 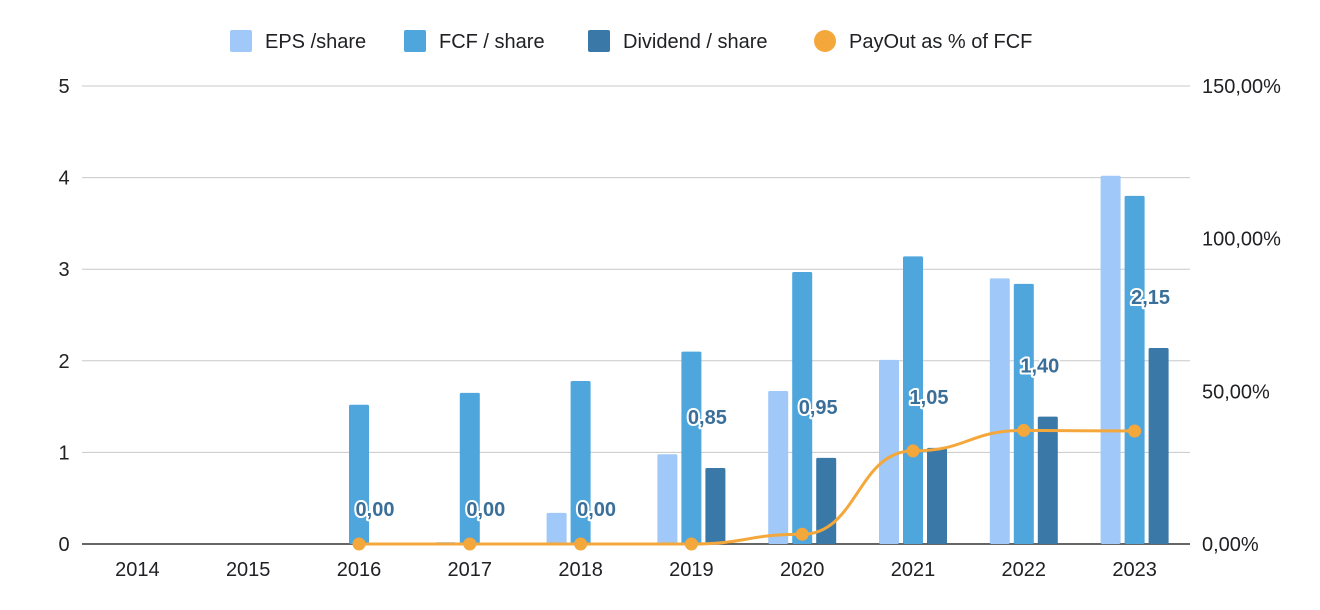 What do you see at coordinates (63, 179) in the screenshot?
I see `left-tick-label: 4` at bounding box center [63, 179].